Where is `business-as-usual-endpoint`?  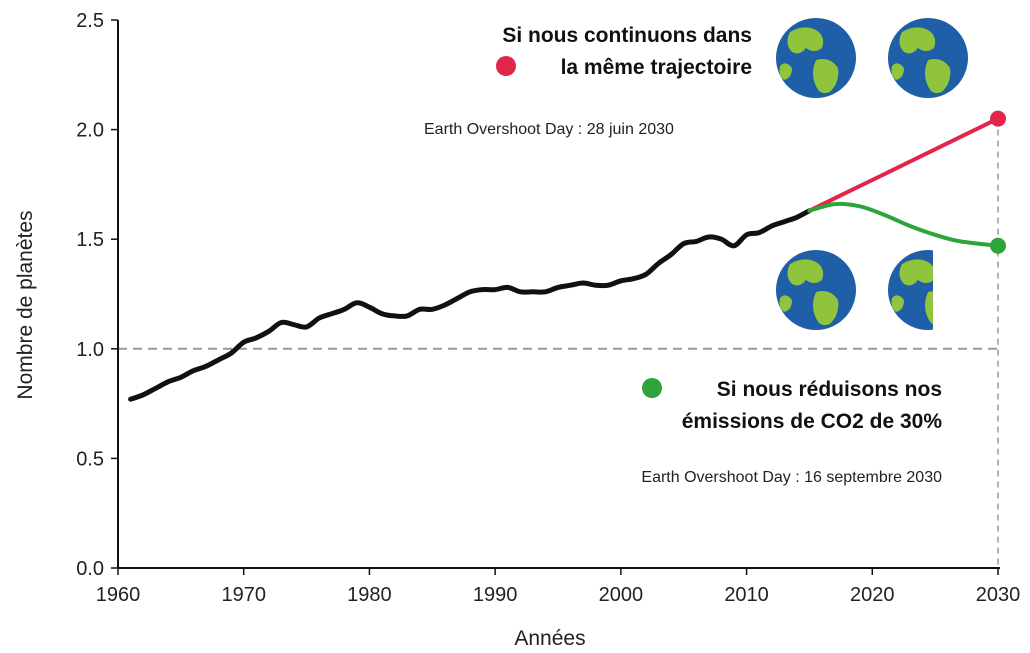 business-as-usual-endpoint is located at coordinates (998, 118).